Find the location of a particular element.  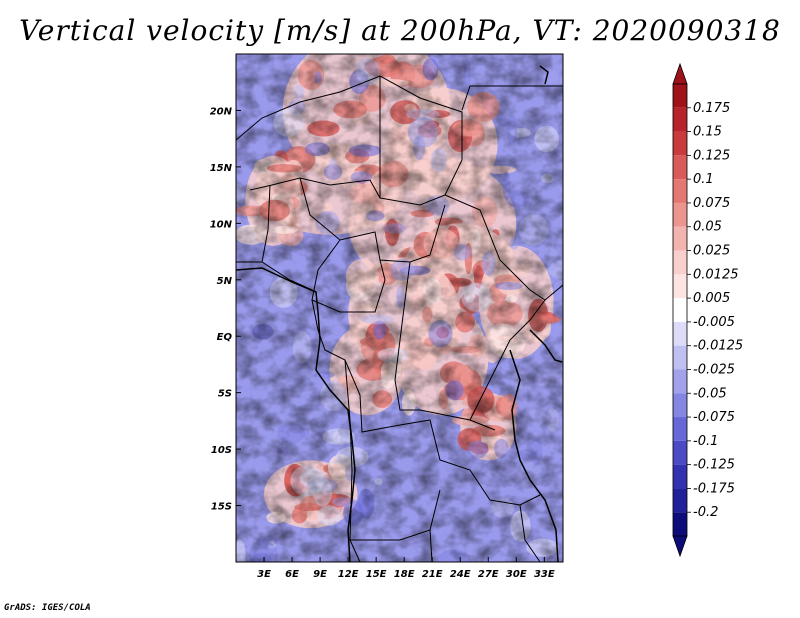

colorbar-label: 0.15 is located at coordinates (707, 132).